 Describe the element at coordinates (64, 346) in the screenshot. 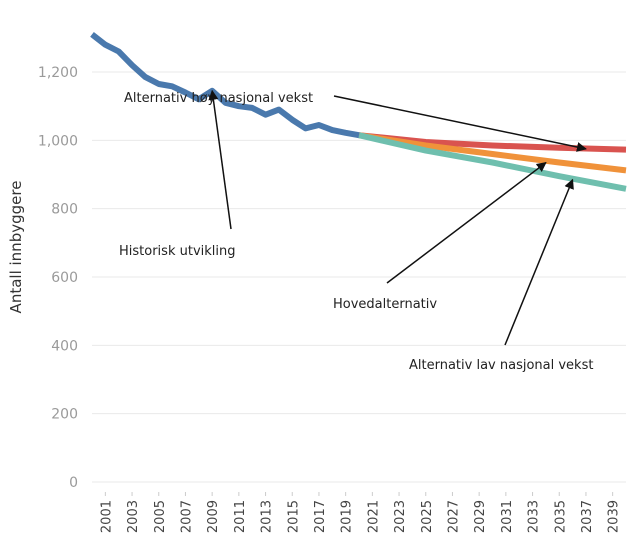

I see `y-tick-label: 400` at that location.